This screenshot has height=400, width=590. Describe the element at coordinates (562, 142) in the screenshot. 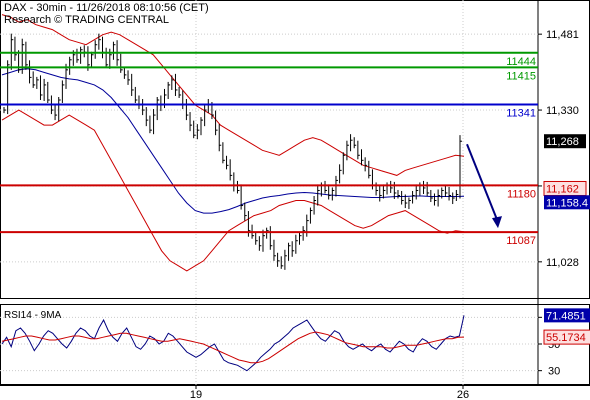

I see `price-value-badge-label: 11,268` at that location.